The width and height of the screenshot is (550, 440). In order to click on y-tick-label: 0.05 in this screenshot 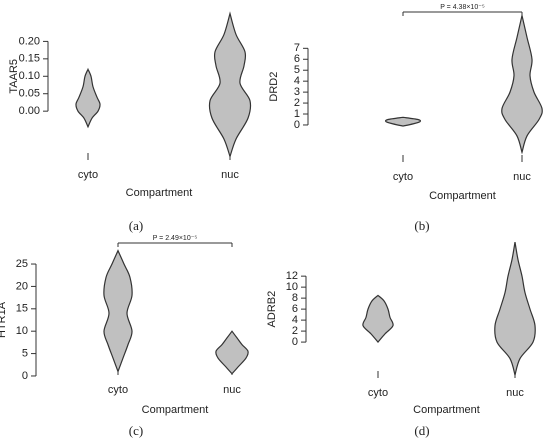, I will do `click(29, 94)`.